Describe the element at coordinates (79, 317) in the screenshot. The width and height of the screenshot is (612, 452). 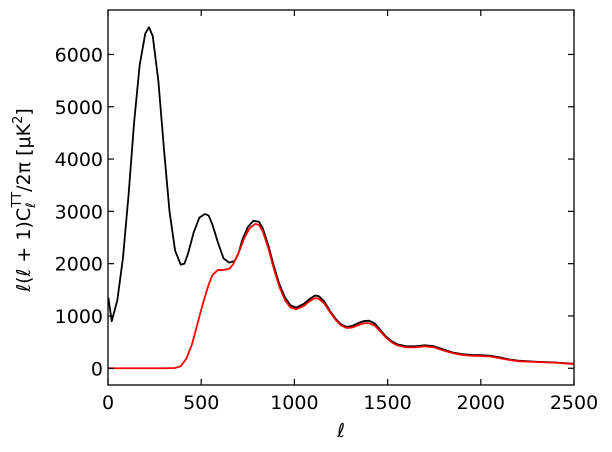
I see `y-tick-label-1: 1000` at that location.